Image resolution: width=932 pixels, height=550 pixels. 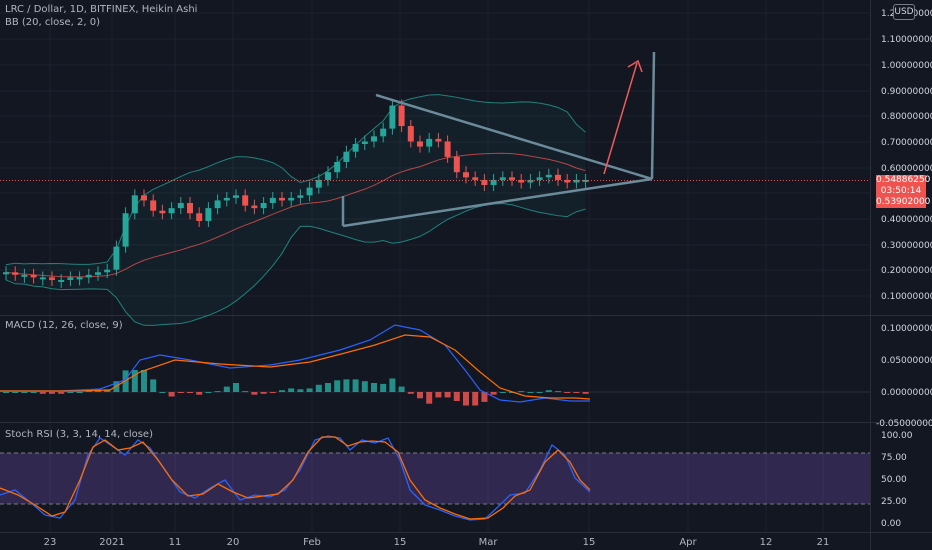 I want to click on currency-button: USD, so click(x=904, y=12).